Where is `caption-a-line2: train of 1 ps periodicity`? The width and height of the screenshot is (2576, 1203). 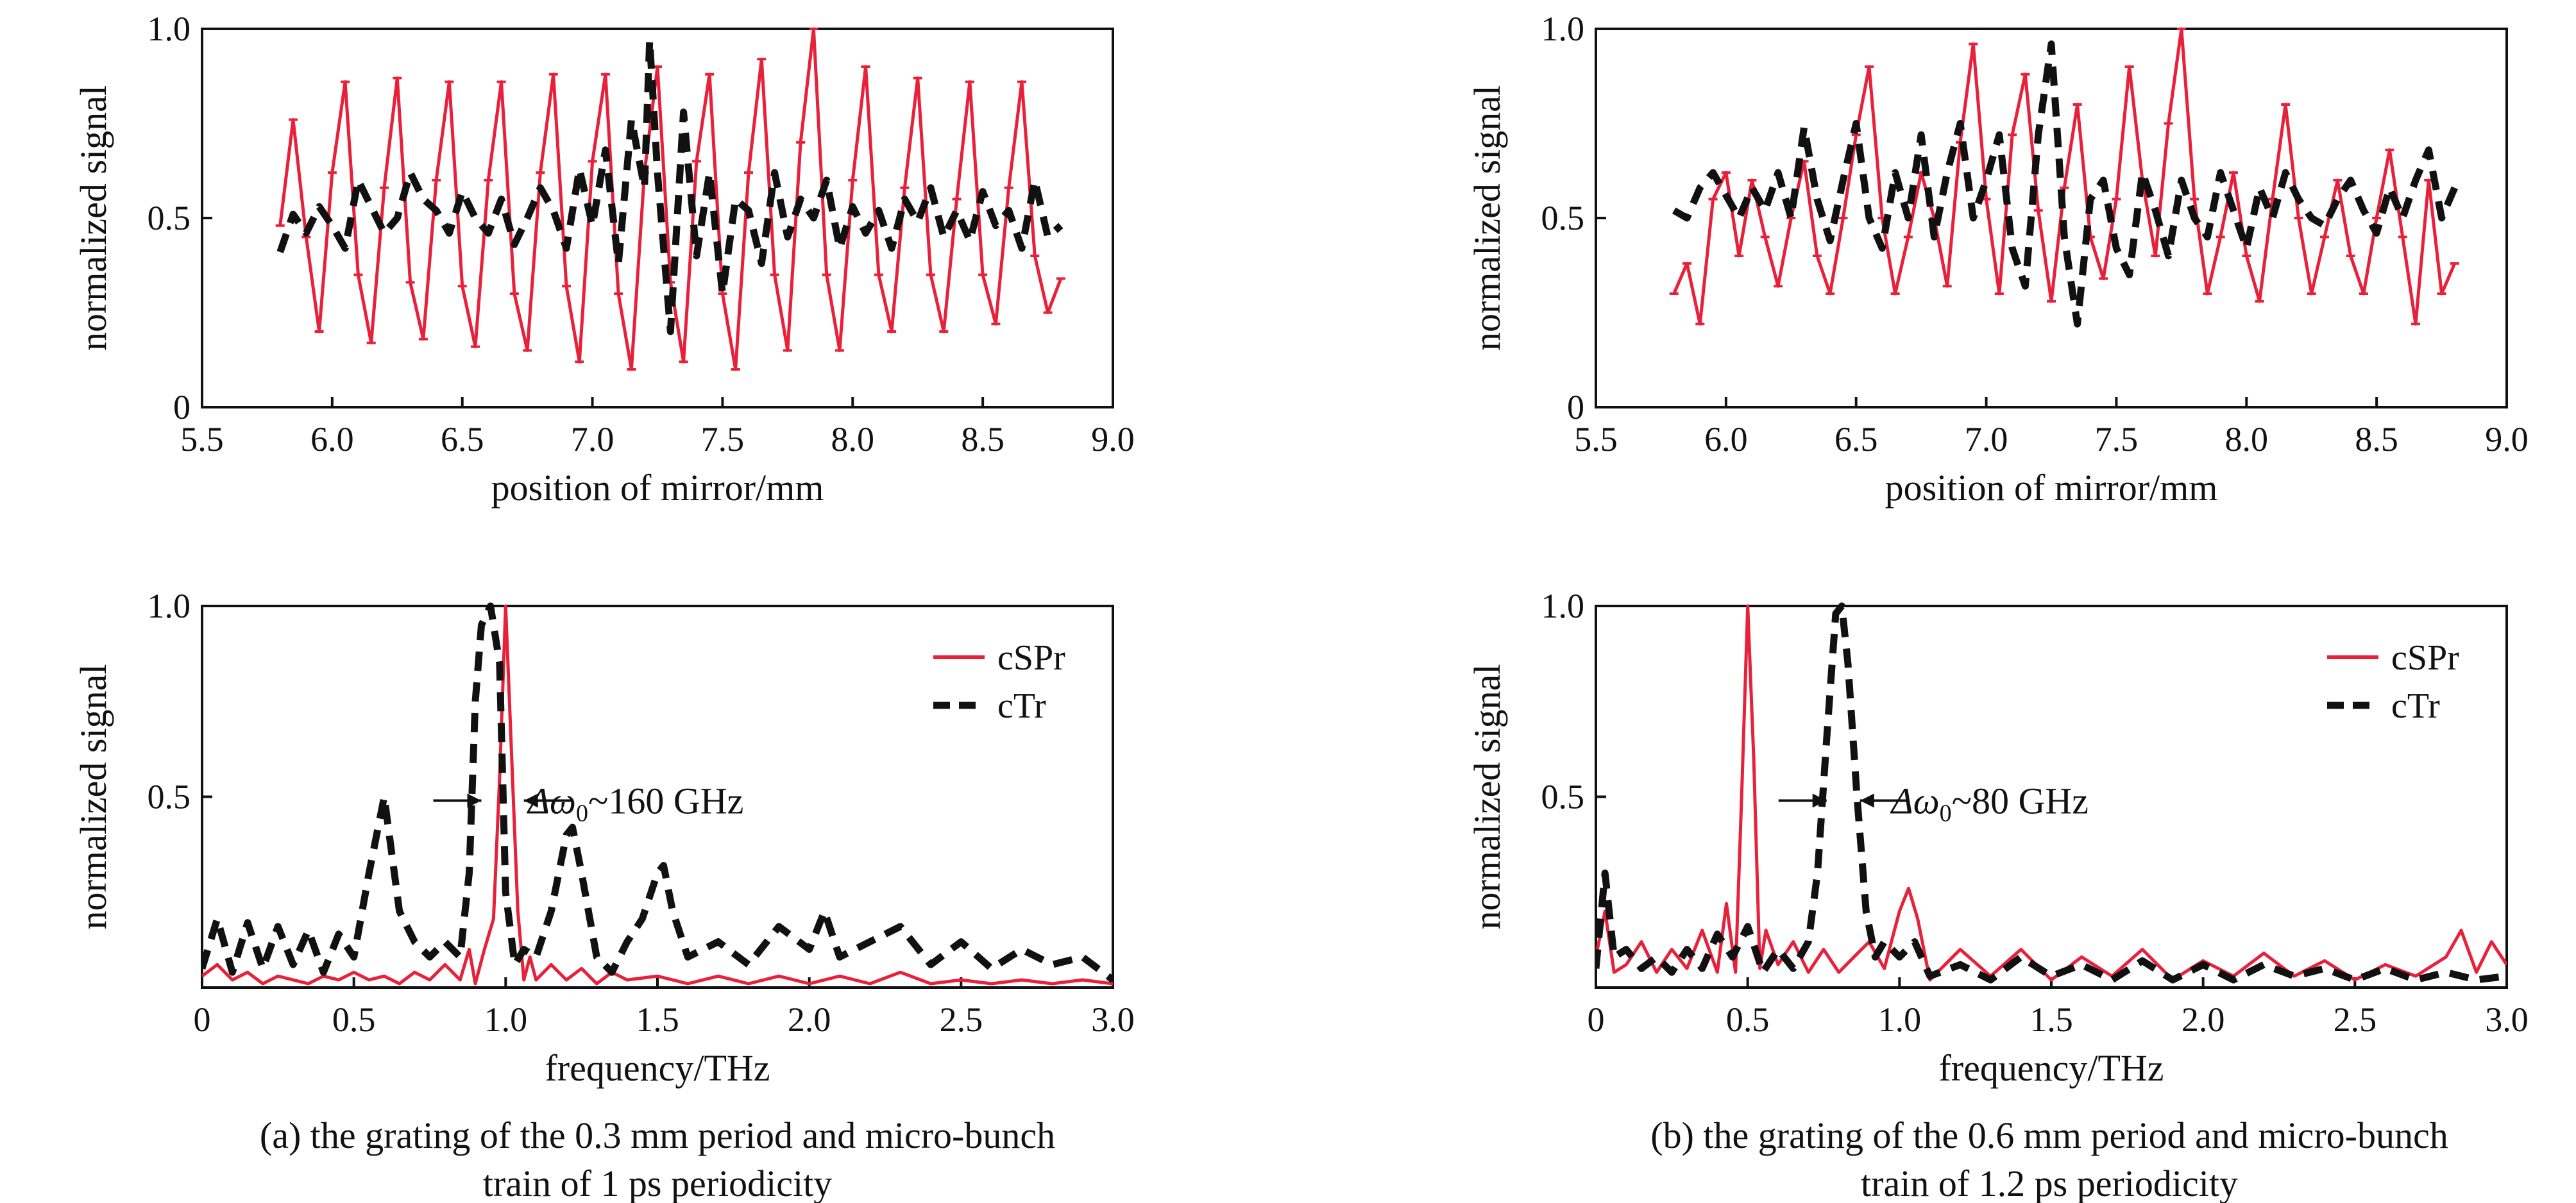 caption-a-line2: train of 1 ps periodicity is located at coordinates (657, 1183).